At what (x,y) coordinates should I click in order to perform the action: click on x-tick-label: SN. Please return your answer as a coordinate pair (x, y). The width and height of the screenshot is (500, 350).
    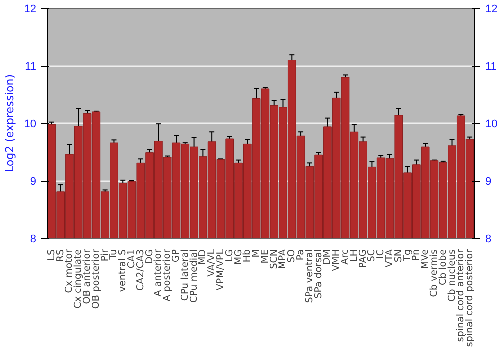
    Looking at the image, I should click on (398, 256).